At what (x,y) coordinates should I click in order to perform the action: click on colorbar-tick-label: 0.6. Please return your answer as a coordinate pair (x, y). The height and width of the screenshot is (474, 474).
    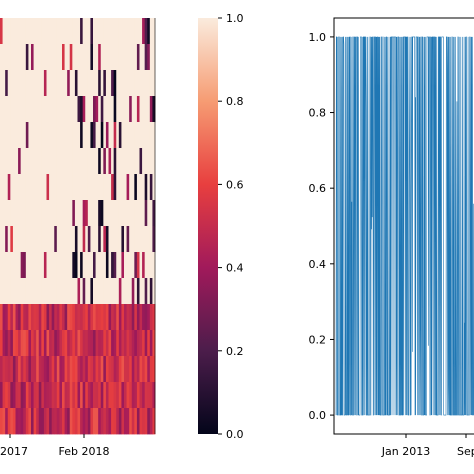
    Looking at the image, I should click on (235, 184).